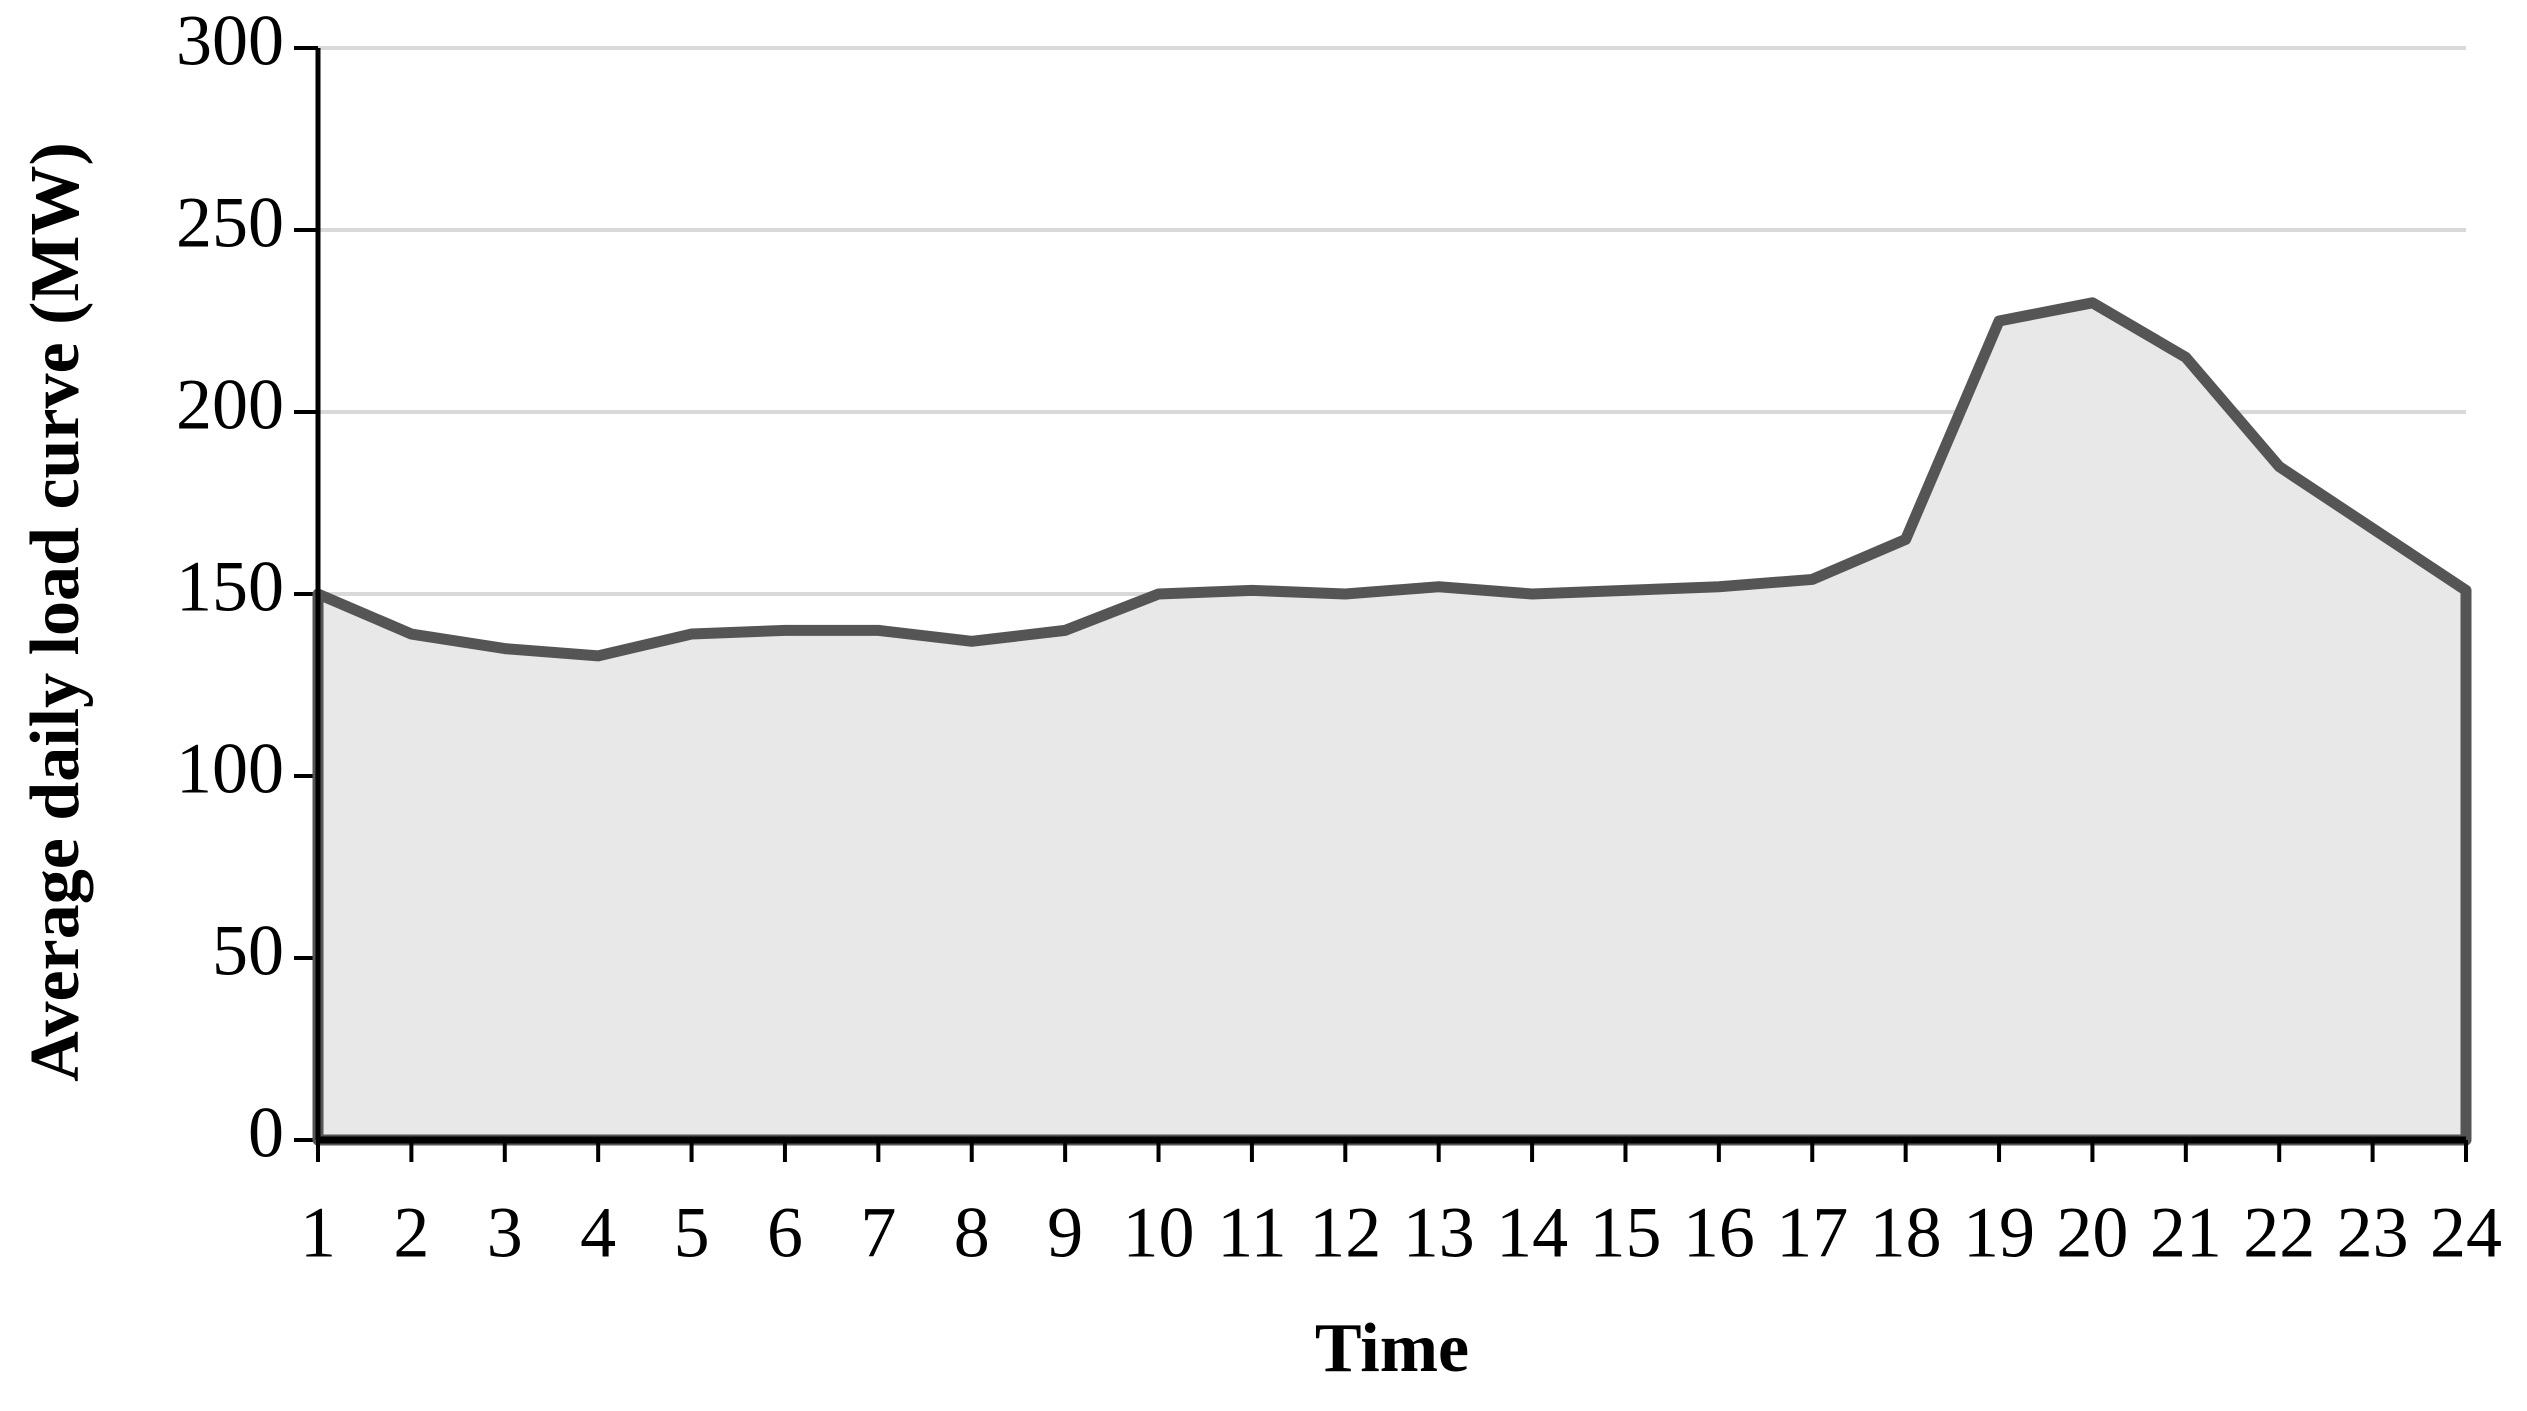 The image size is (2527, 1411). Describe the element at coordinates (2092, 1233) in the screenshot. I see `x-tick-label: 20` at that location.